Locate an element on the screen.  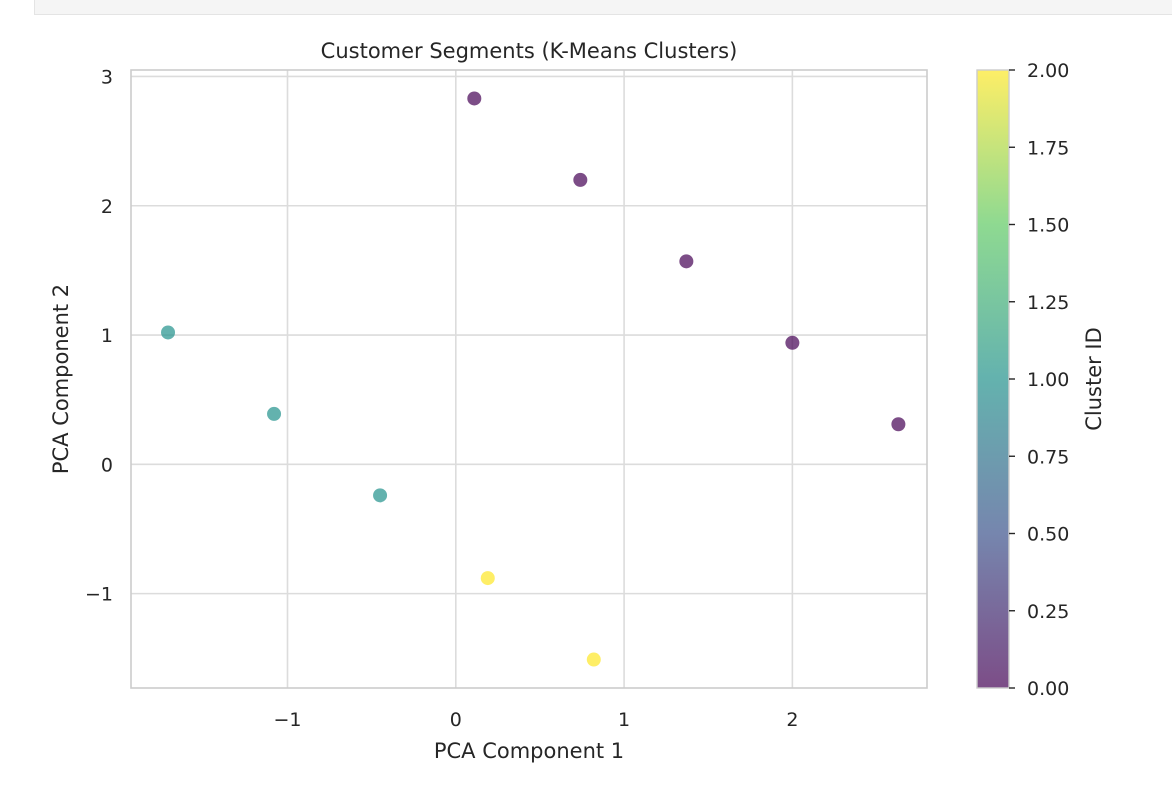
x-tick-labels: −1 0 1 2 is located at coordinates (535, 720).